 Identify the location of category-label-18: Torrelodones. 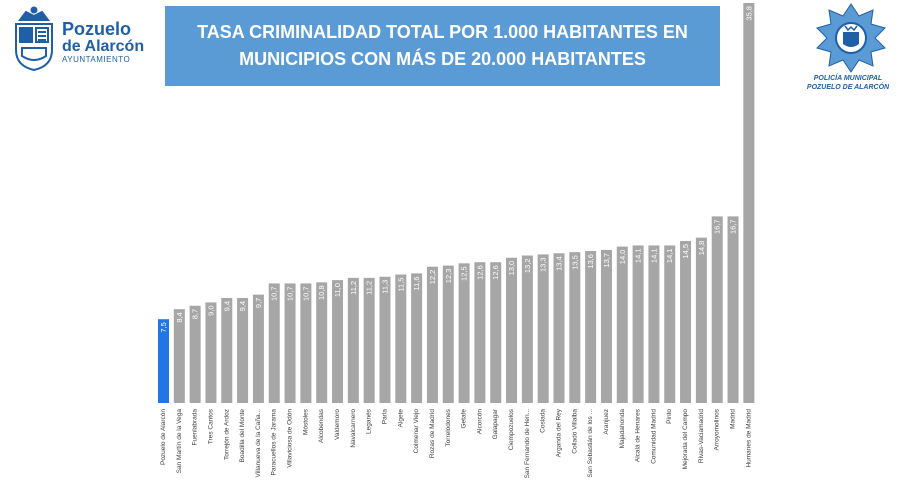
(448, 427).